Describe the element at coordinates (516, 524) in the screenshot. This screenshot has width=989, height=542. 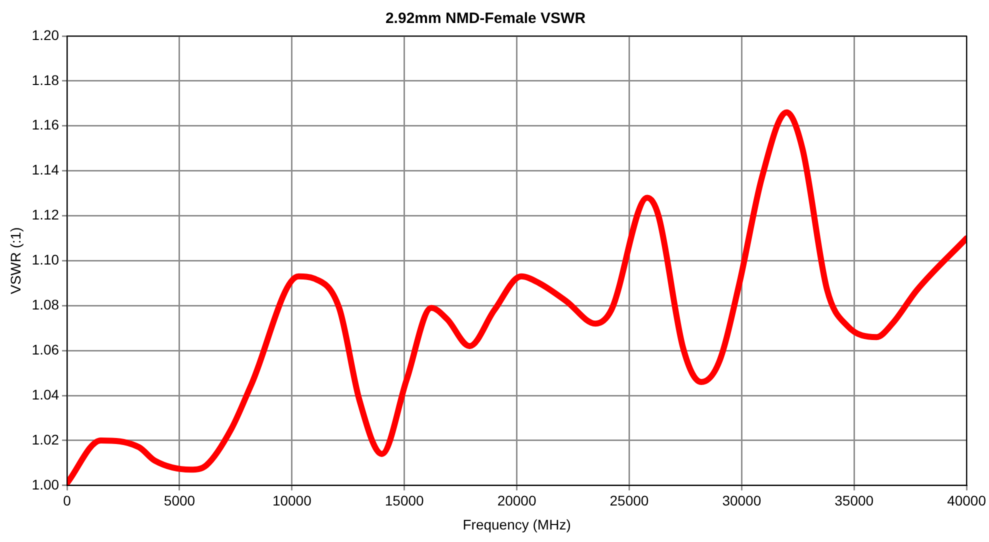
I see `x-axis-title: Frequency (MHz)` at that location.